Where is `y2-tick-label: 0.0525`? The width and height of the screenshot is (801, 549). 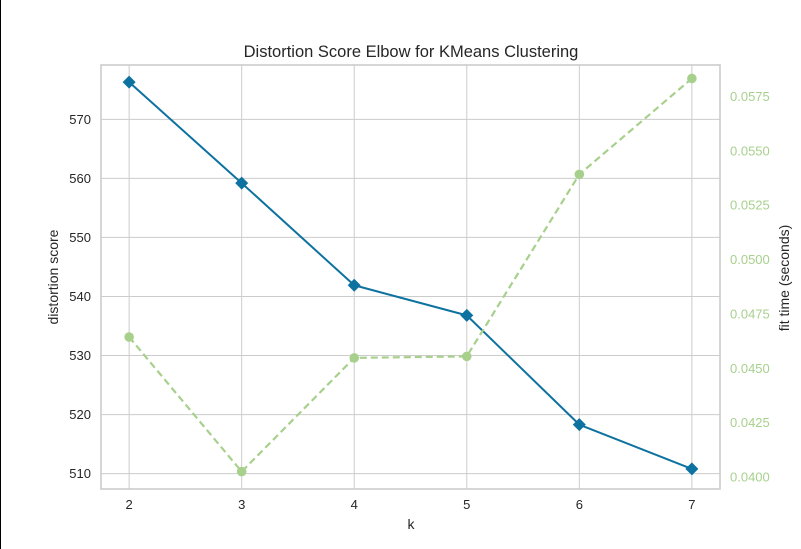 y2-tick-label: 0.0525 is located at coordinates (750, 205).